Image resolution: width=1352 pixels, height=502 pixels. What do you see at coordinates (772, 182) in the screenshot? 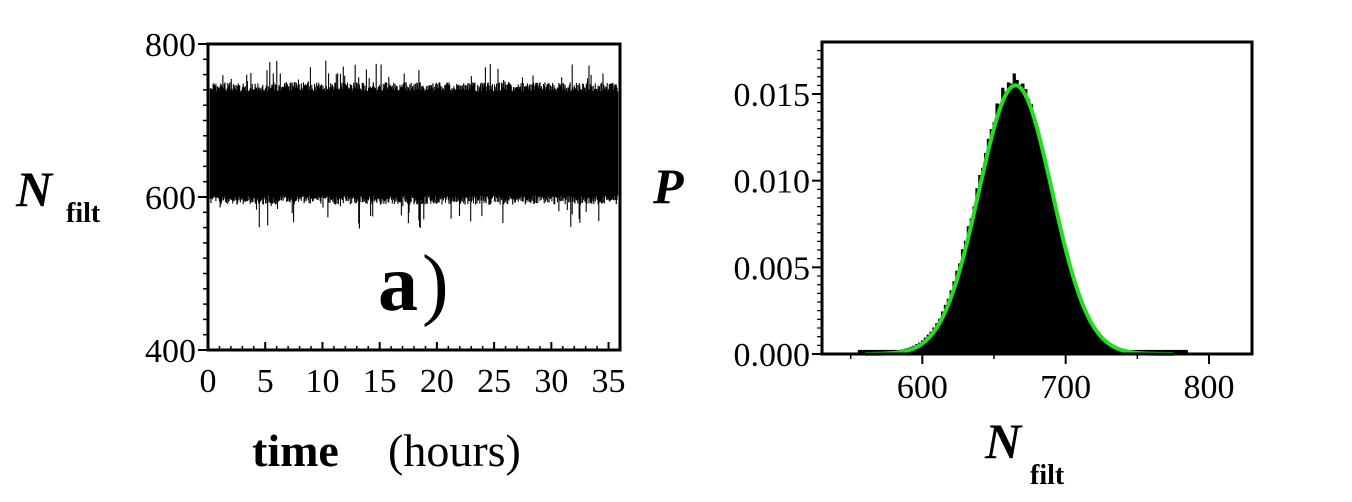
I see `b-y-tick-label: 0.010` at bounding box center [772, 182].